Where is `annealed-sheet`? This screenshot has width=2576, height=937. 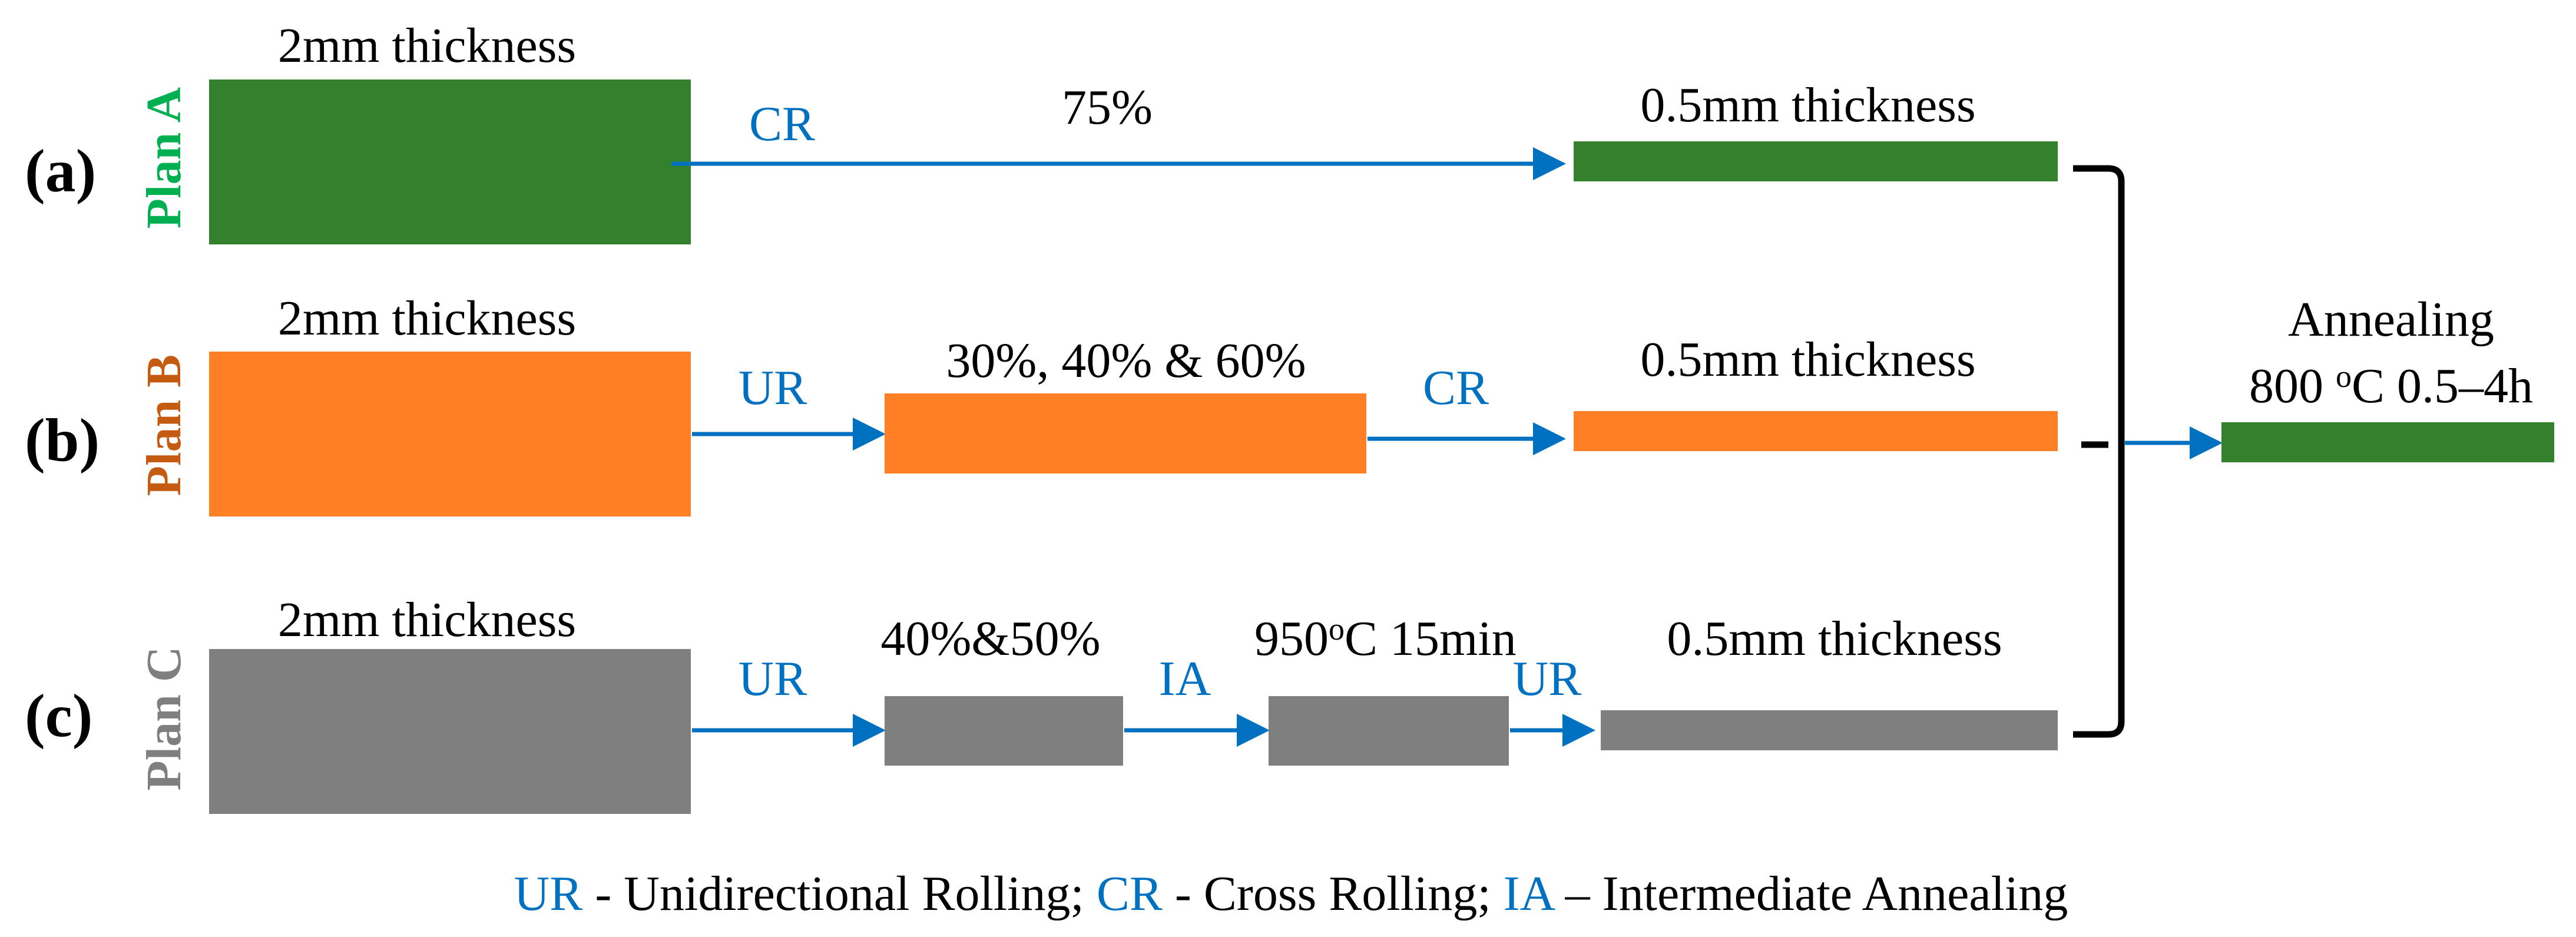 annealed-sheet is located at coordinates (2387, 442).